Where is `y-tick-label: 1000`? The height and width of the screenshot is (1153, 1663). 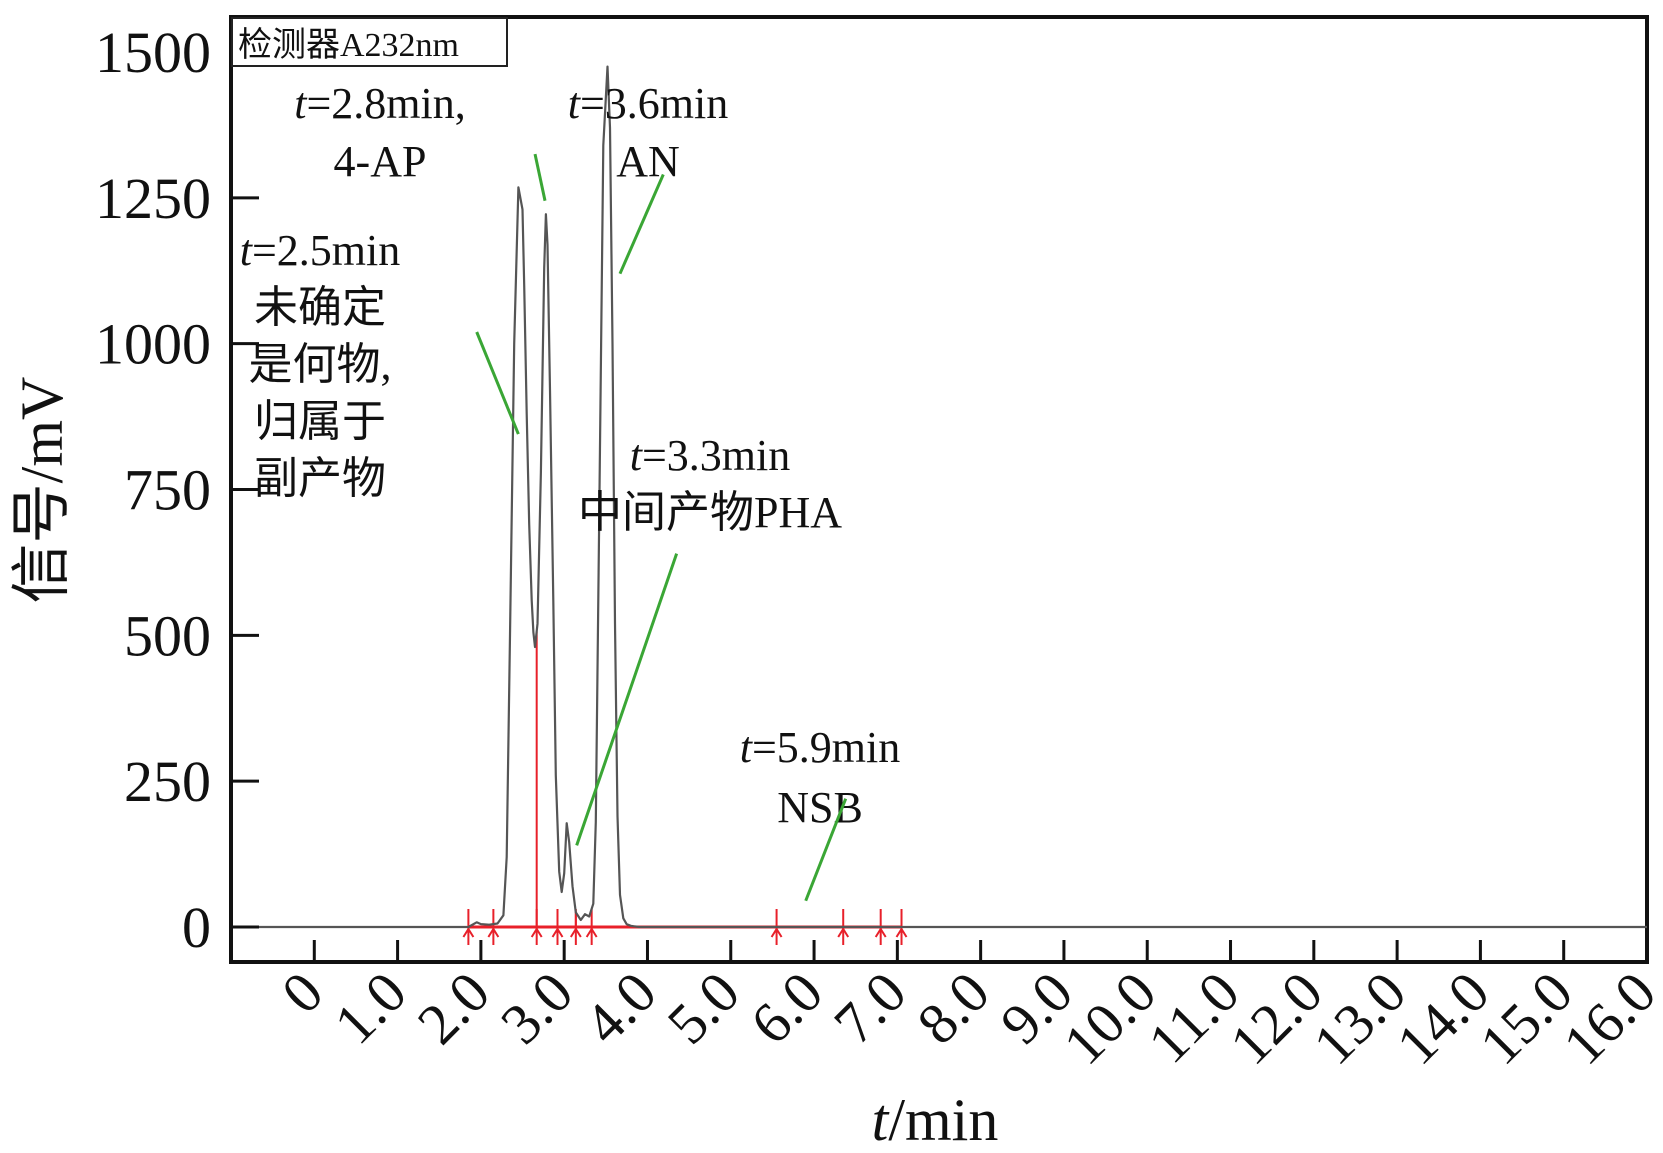
y-tick-label: 1000 is located at coordinates (153, 344).